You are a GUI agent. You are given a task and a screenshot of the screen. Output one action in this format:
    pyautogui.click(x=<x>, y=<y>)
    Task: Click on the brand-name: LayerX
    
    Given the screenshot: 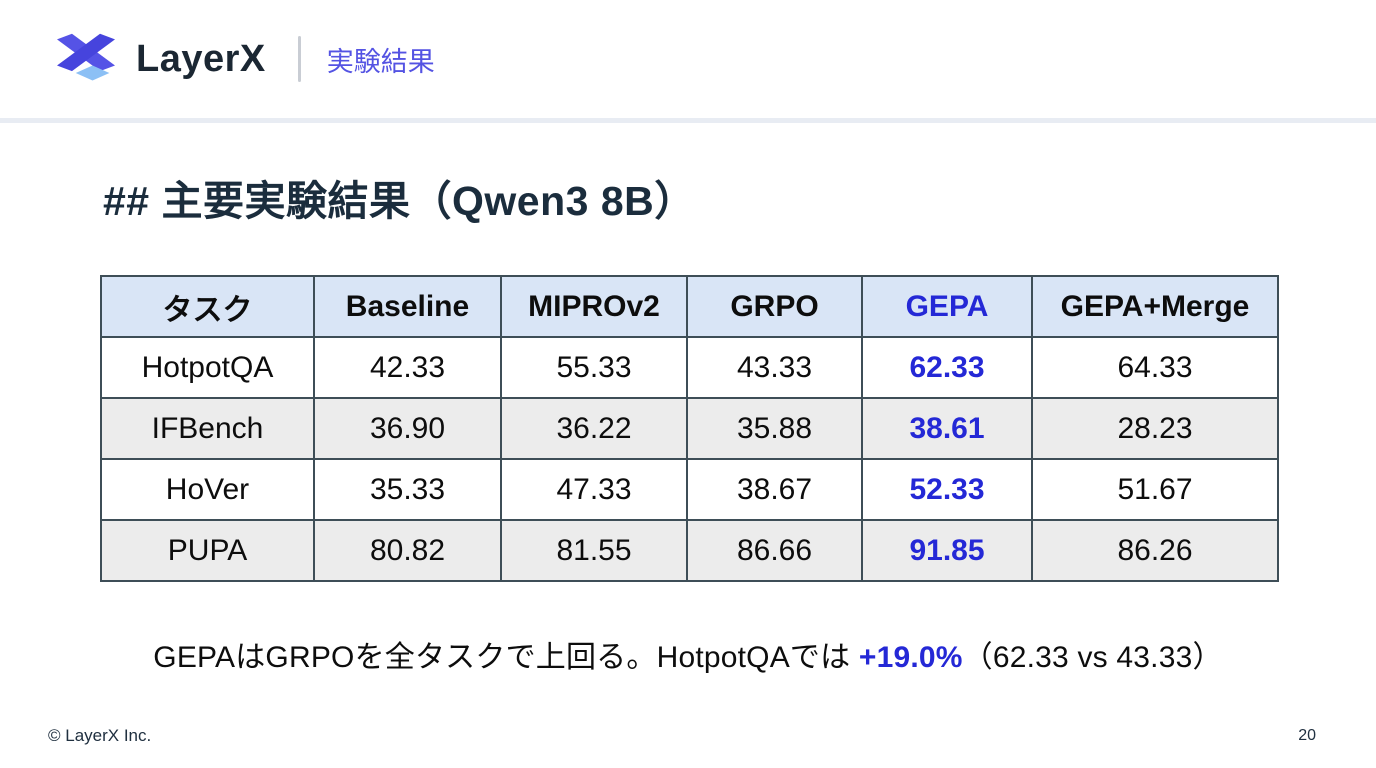 What is the action you would take?
    pyautogui.click(x=201, y=58)
    